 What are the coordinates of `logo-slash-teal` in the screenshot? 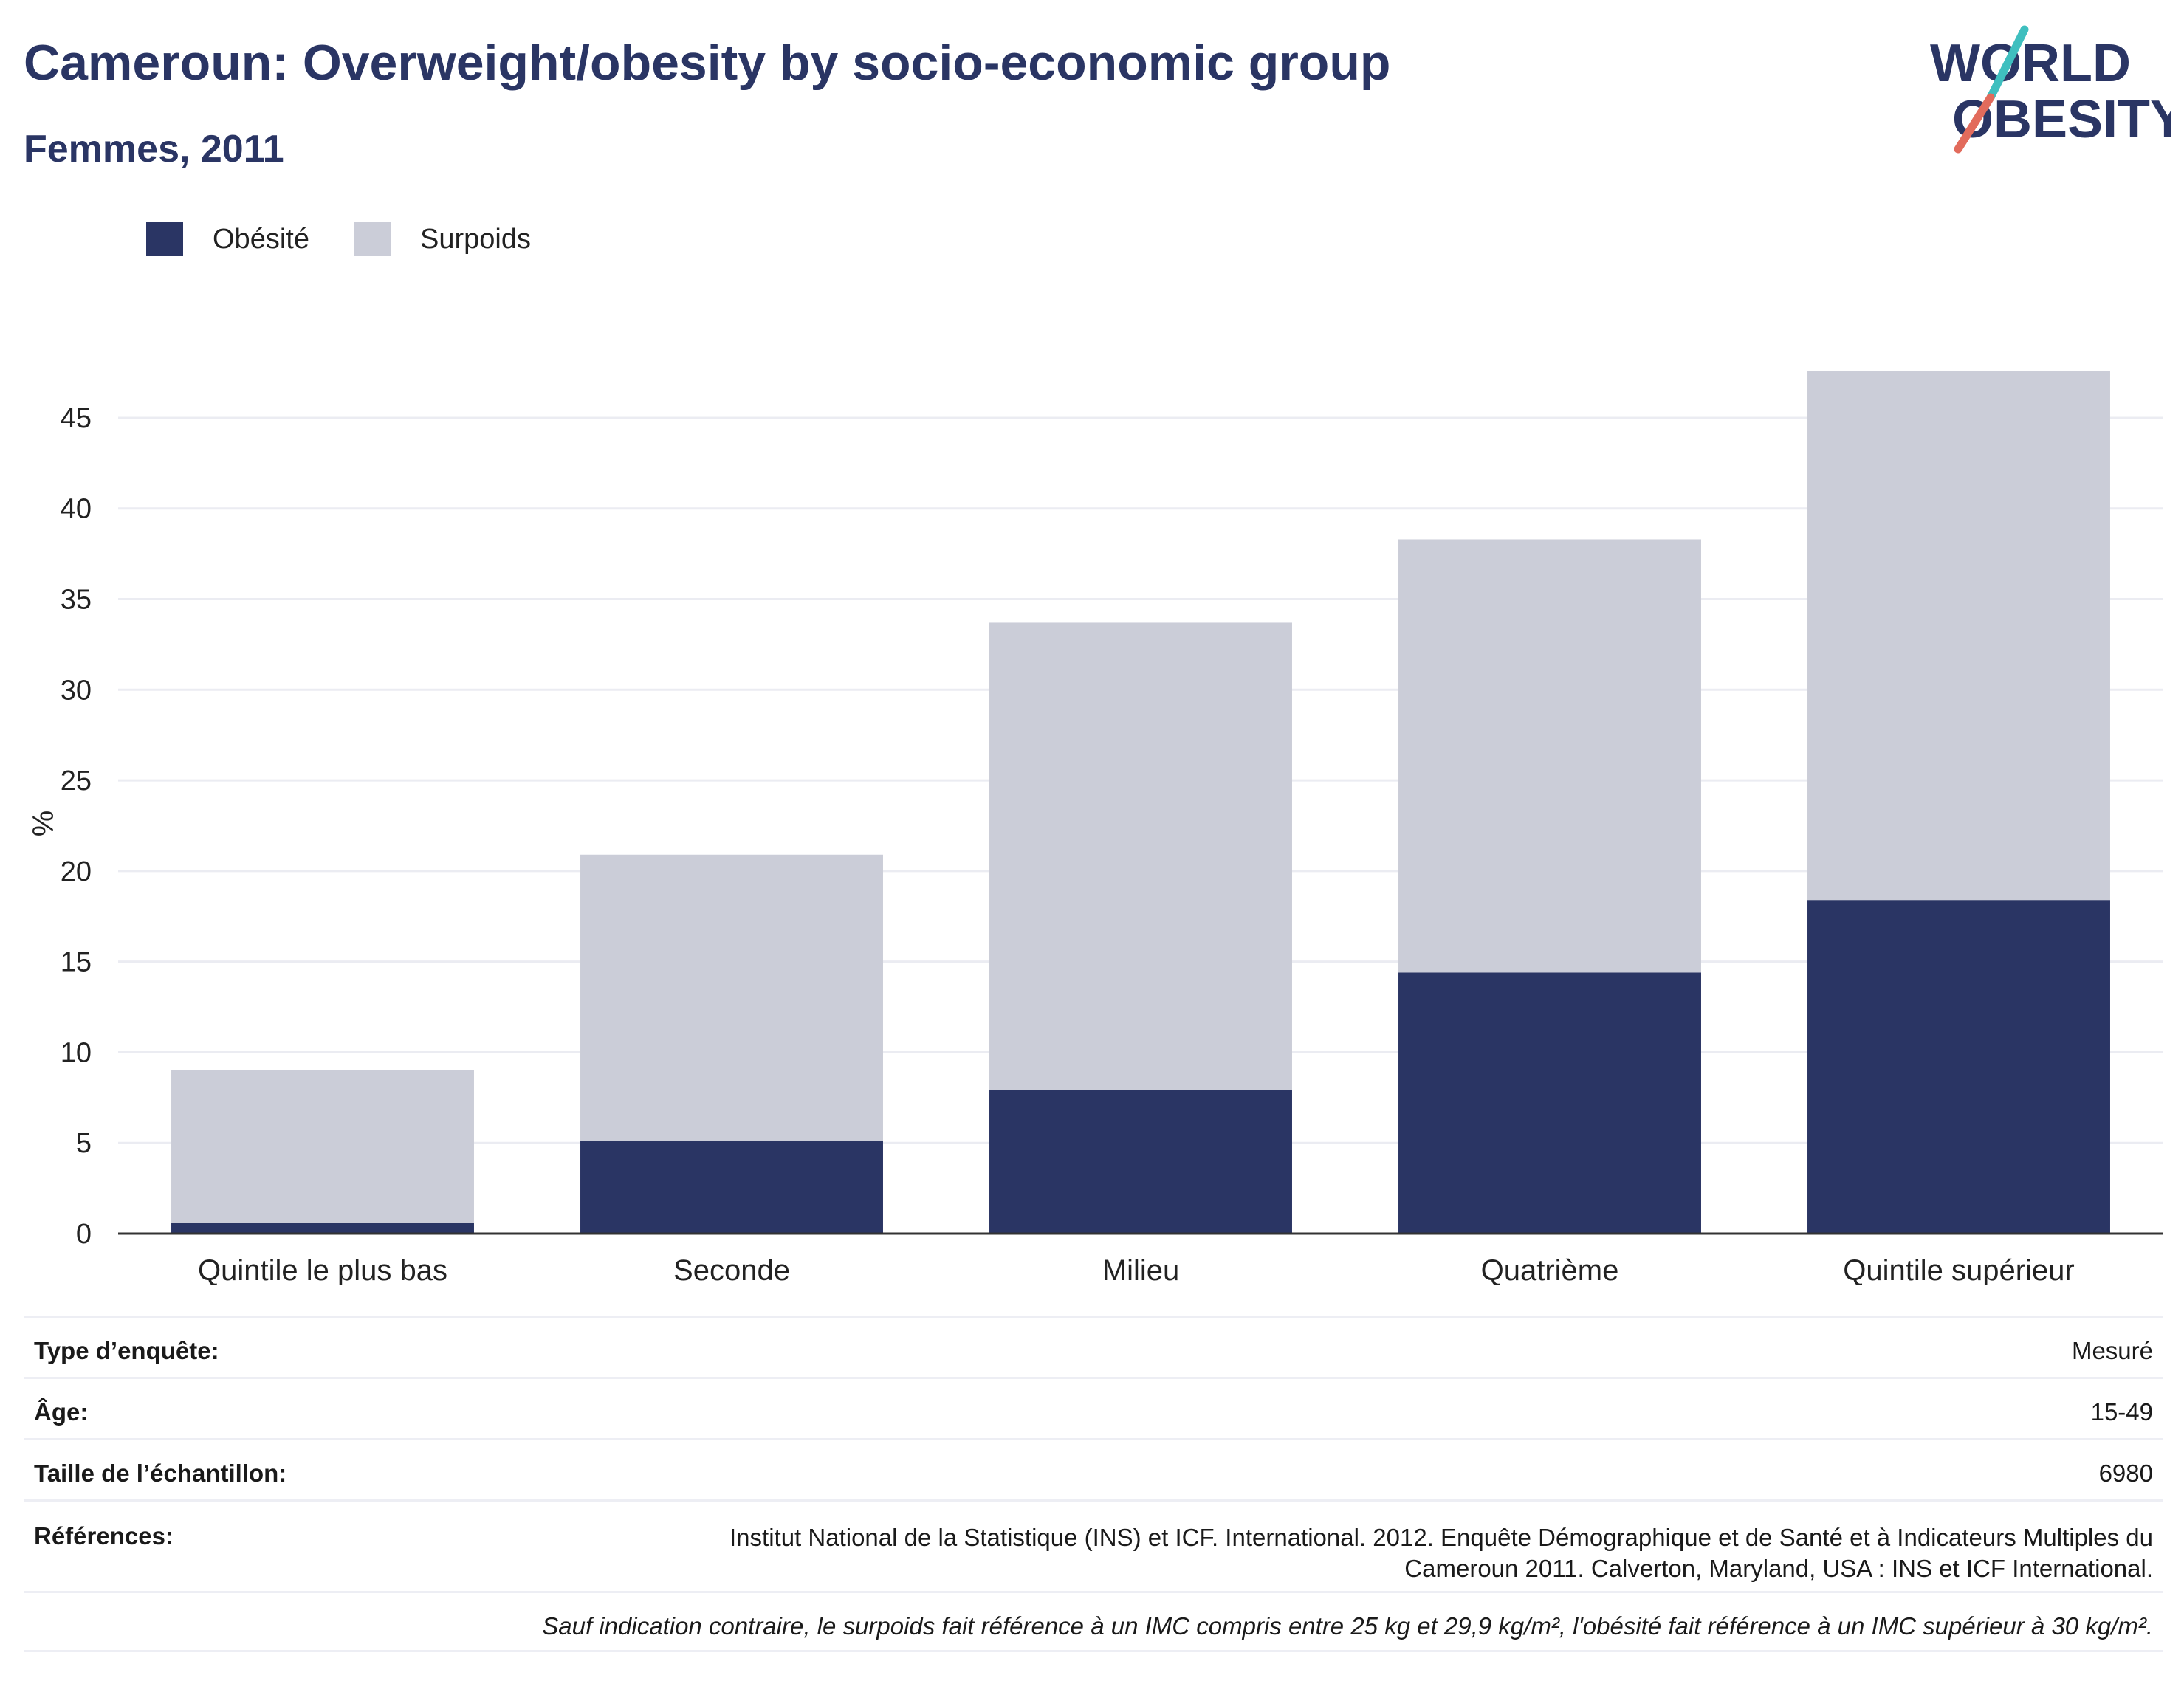 It's located at (2008, 64).